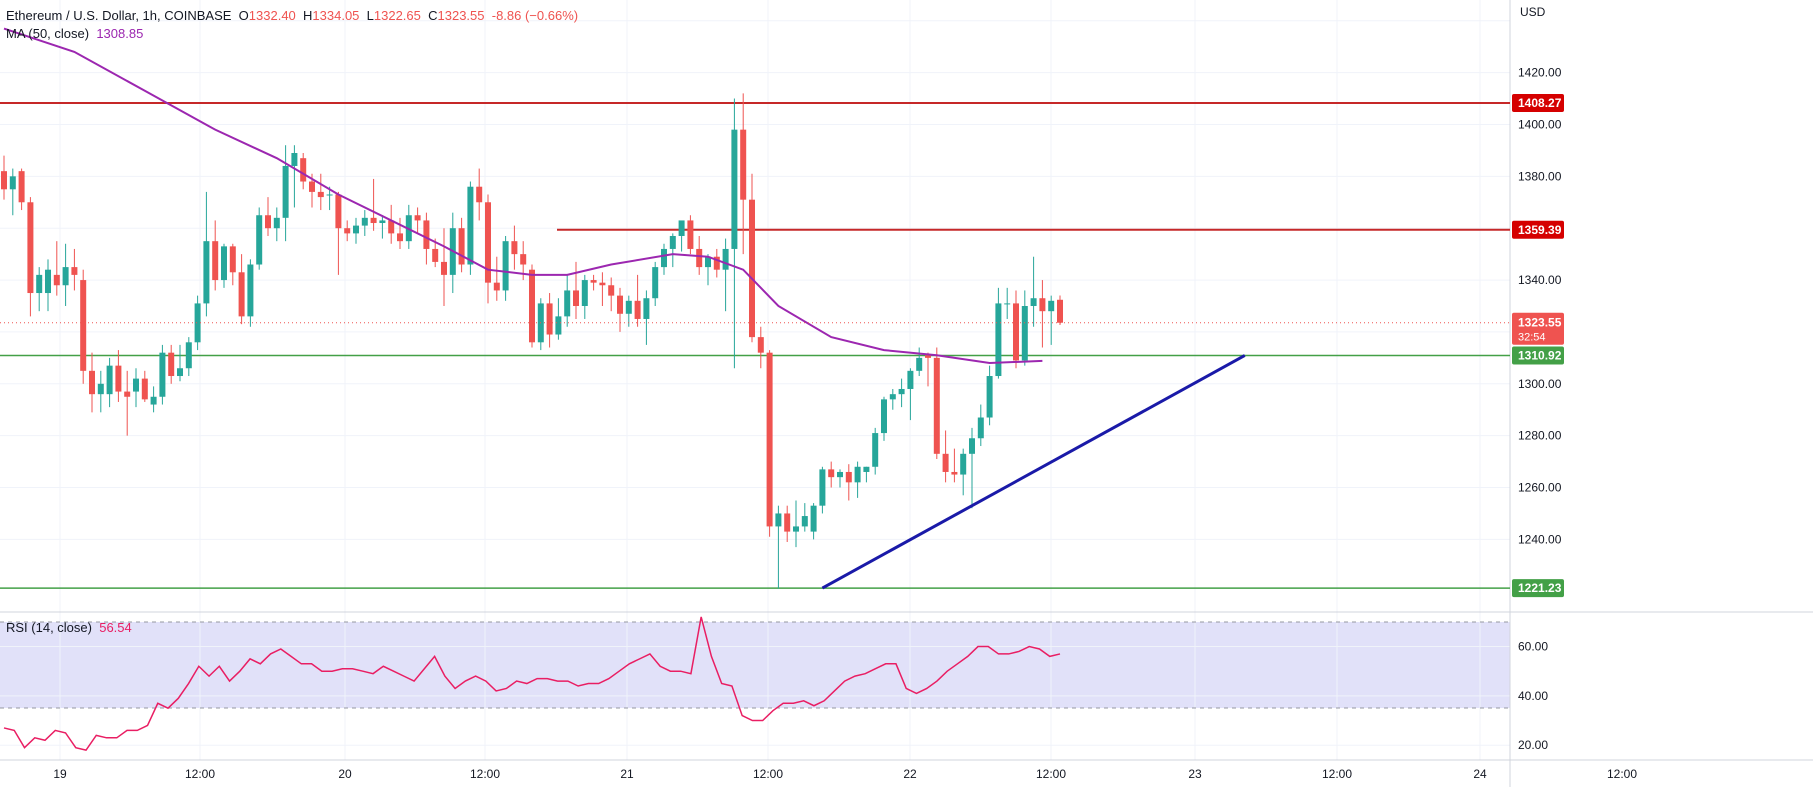  Describe the element at coordinates (1540, 230) in the screenshot. I see `badge-resistance-2-text: 1359.39` at that location.